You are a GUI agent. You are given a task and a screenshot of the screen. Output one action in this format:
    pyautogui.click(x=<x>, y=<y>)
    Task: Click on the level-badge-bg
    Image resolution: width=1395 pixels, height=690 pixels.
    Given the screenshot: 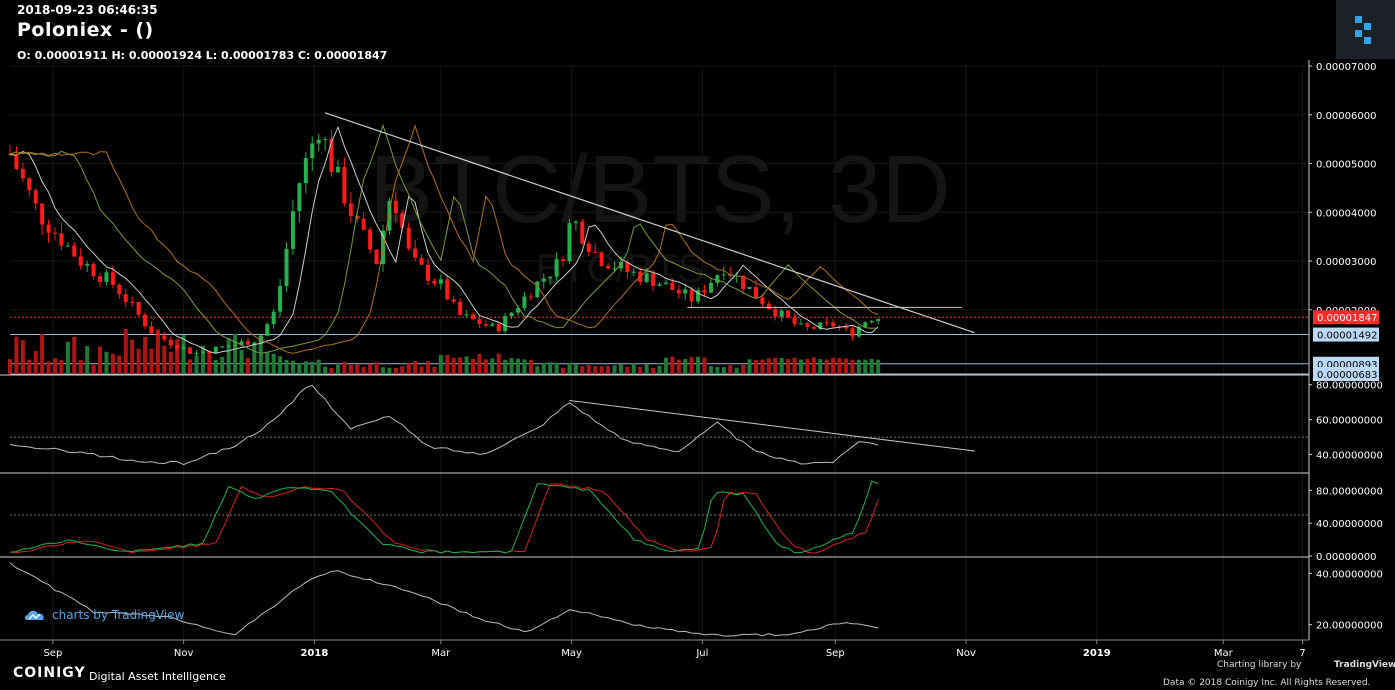 What is the action you would take?
    pyautogui.click(x=1346, y=374)
    